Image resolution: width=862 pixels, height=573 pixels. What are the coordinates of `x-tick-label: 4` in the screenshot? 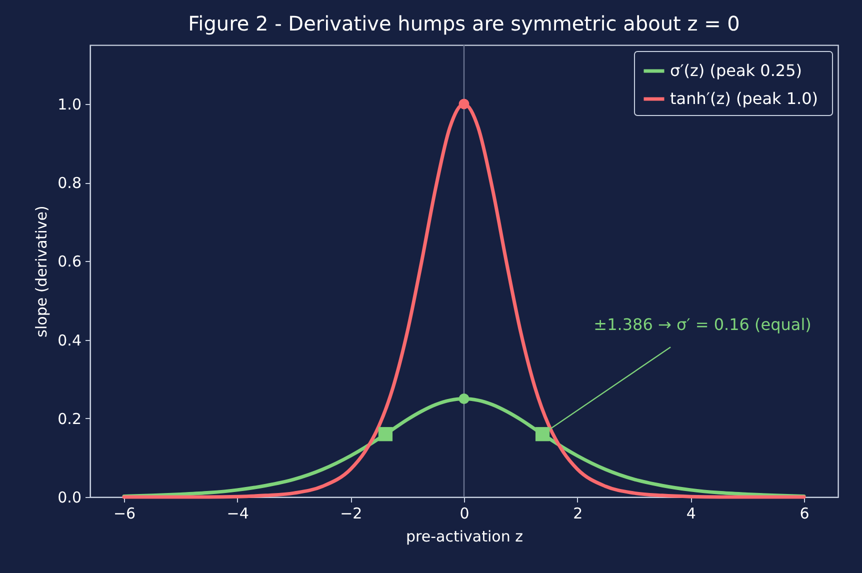 It's located at (691, 513).